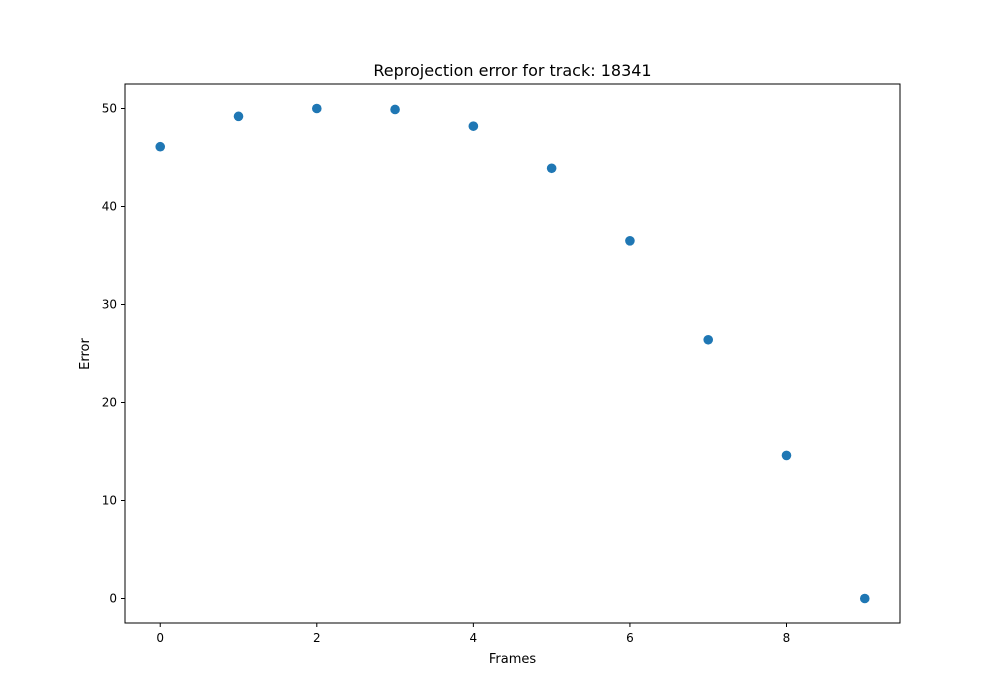 This screenshot has width=1000, height=700. Describe the element at coordinates (513, 659) in the screenshot. I see `x-axis-label: Frames` at that location.